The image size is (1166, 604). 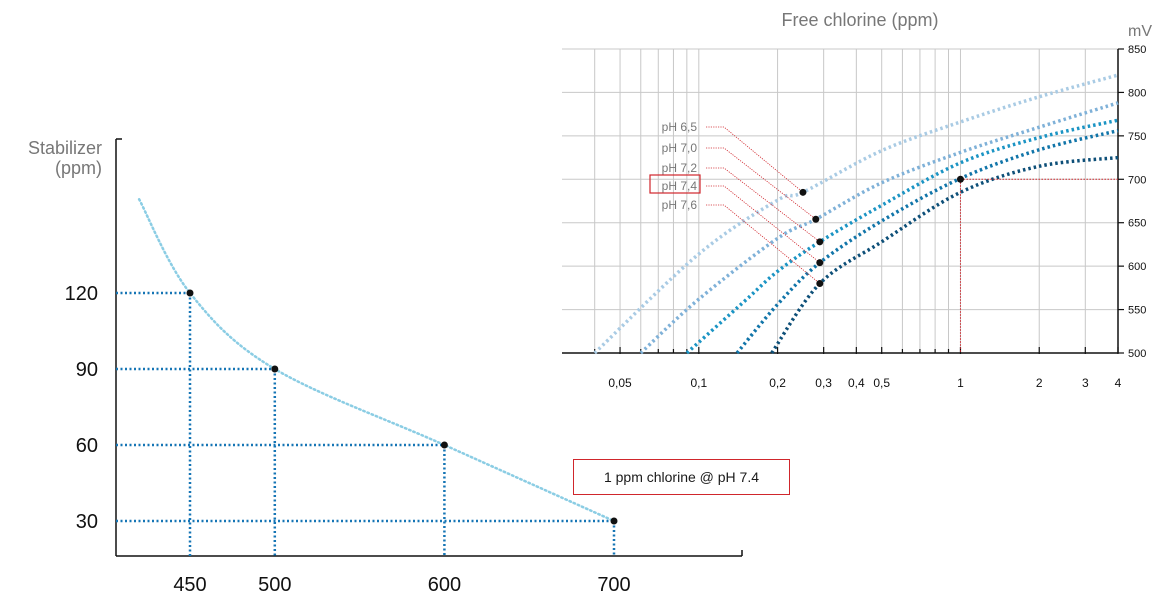 I want to click on x-tick-label: 1, so click(x=960, y=383).